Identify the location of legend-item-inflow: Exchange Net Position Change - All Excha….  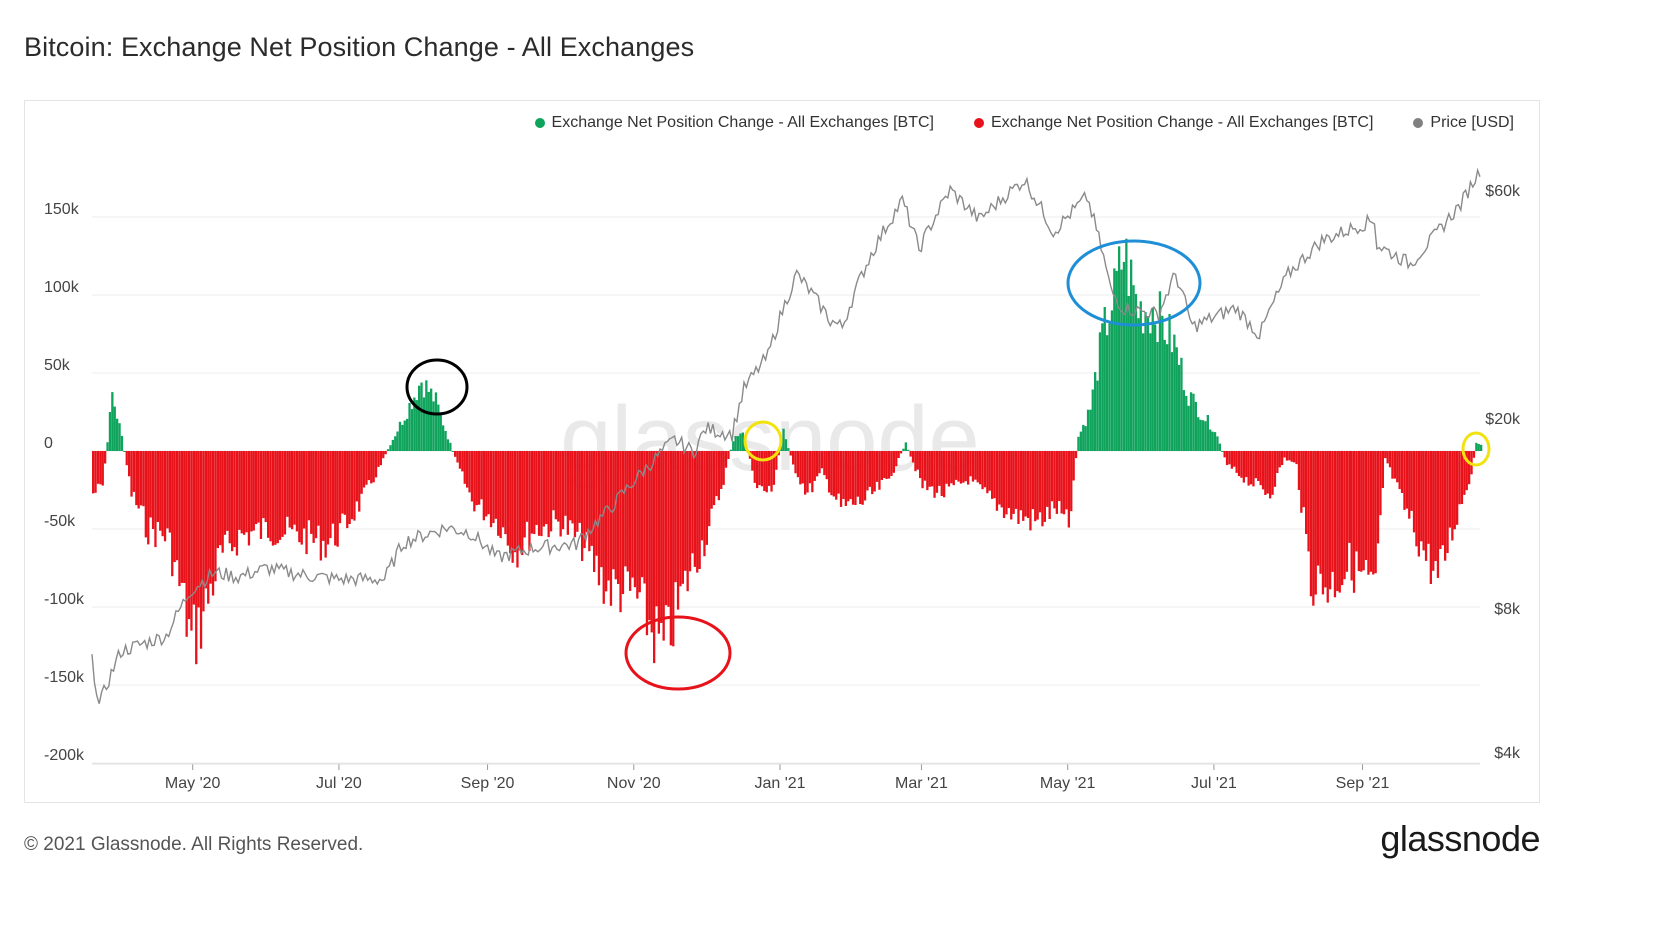
(734, 123).